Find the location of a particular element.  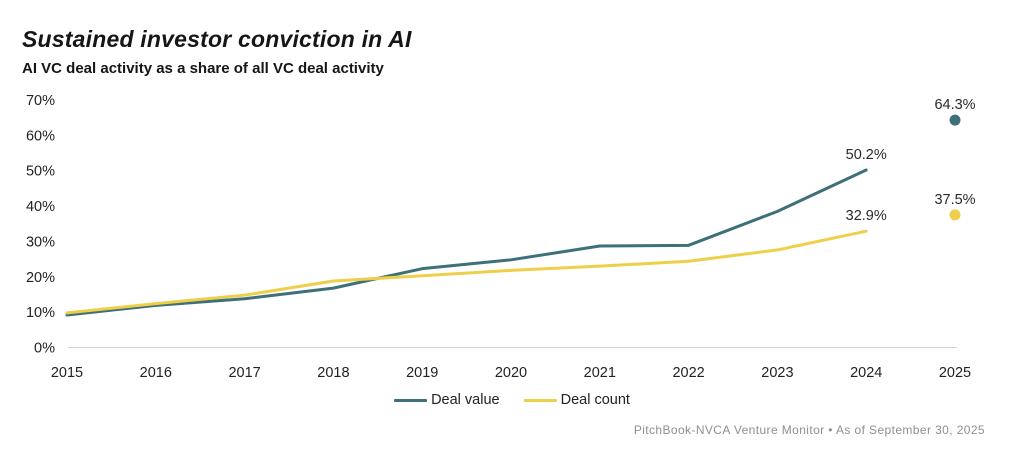

chart-legend: Deal value Deal count is located at coordinates (512, 400).